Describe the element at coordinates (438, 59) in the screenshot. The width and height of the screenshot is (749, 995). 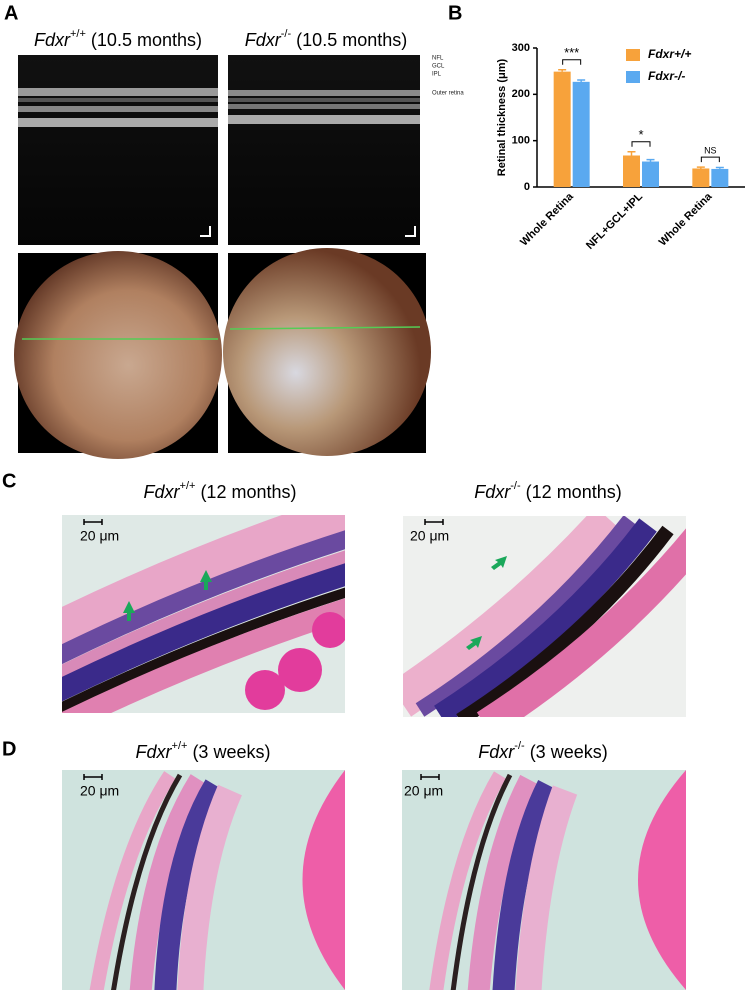
I see `layer-label: NFL` at that location.